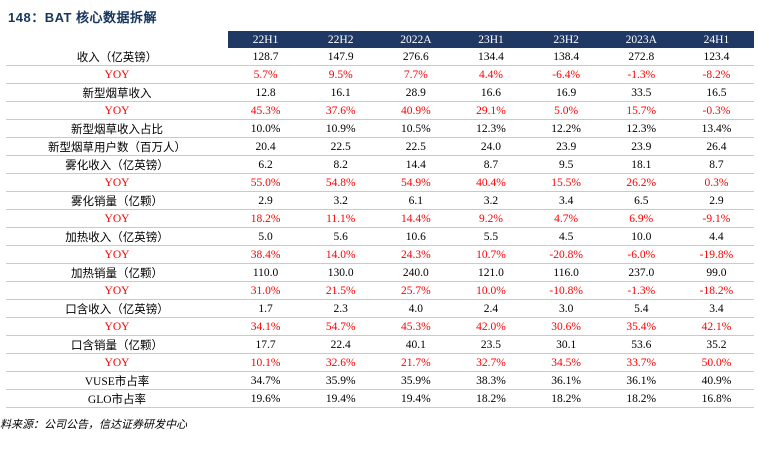 The height and width of the screenshot is (455, 758). What do you see at coordinates (117, 147) in the screenshot?
I see `row-label: 新型烟草用户数（百万人）` at bounding box center [117, 147].